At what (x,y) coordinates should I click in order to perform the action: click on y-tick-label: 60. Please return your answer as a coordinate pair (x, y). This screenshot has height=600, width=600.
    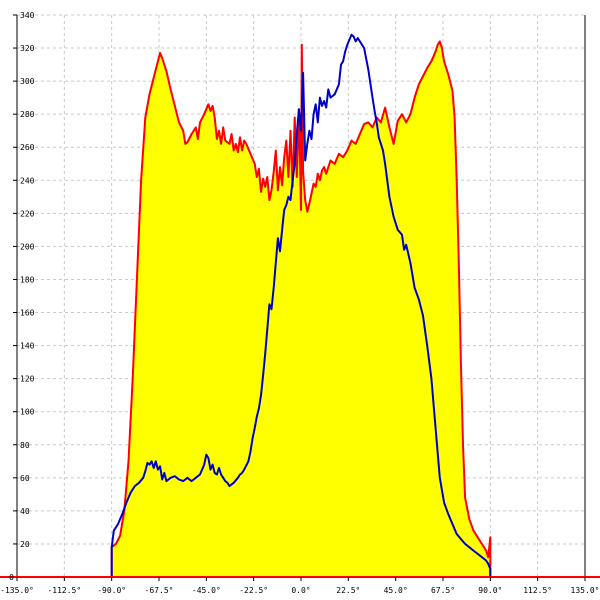
    Looking at the image, I should click on (25, 478).